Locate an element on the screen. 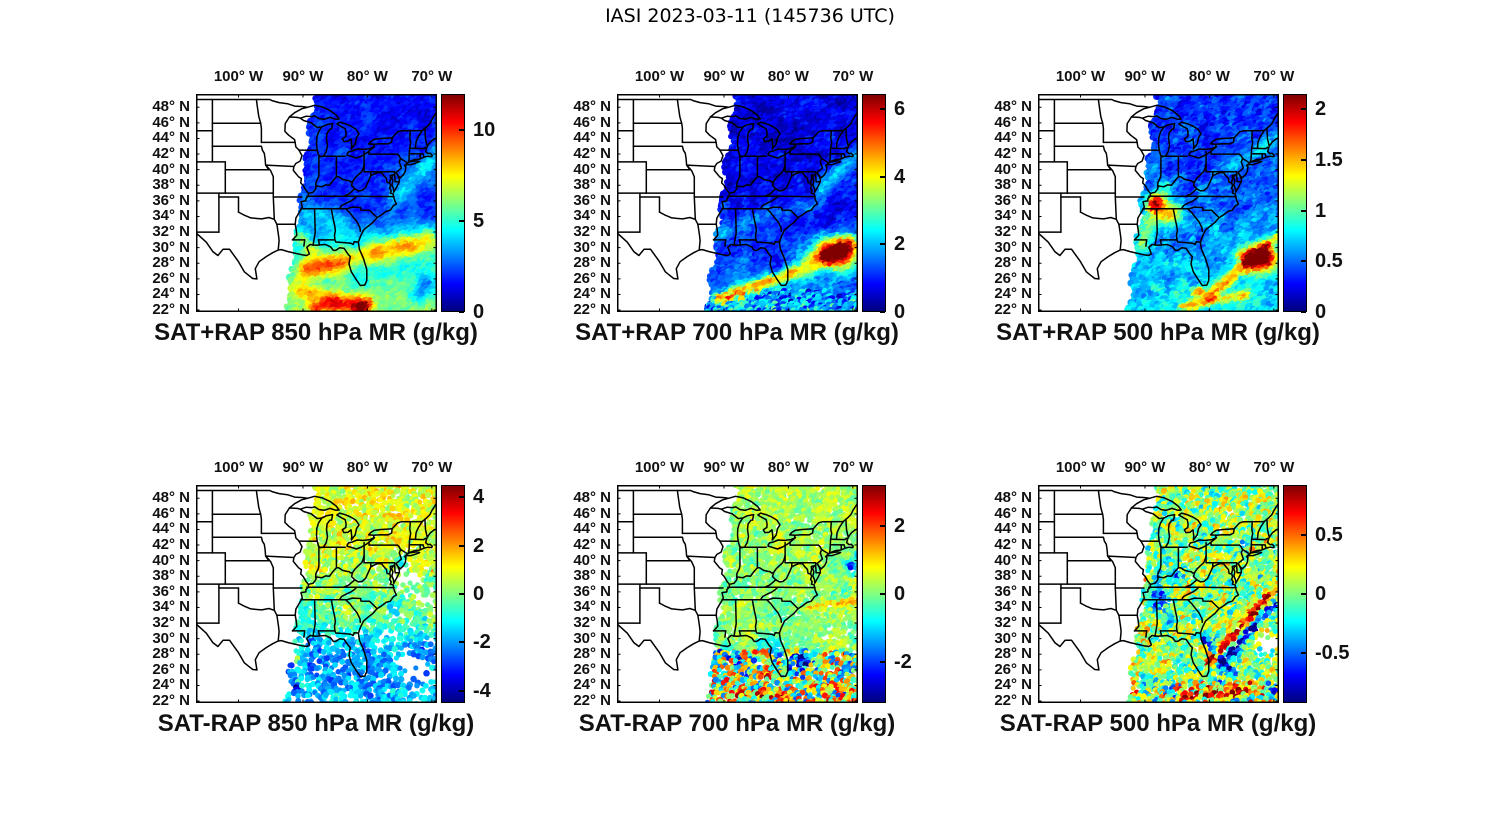 The width and height of the screenshot is (1500, 825). lon-tick-label: 100° W is located at coordinates (238, 76).